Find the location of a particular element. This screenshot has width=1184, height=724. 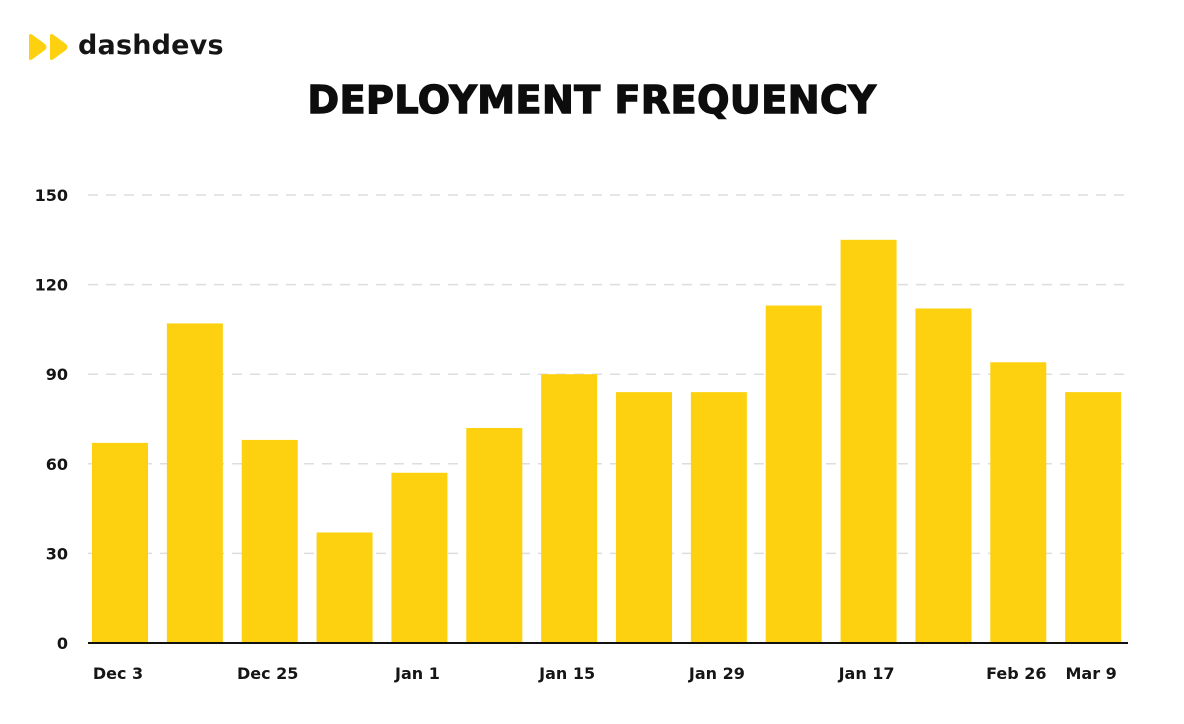

x-tick-label: Jan 29 is located at coordinates (716, 673).